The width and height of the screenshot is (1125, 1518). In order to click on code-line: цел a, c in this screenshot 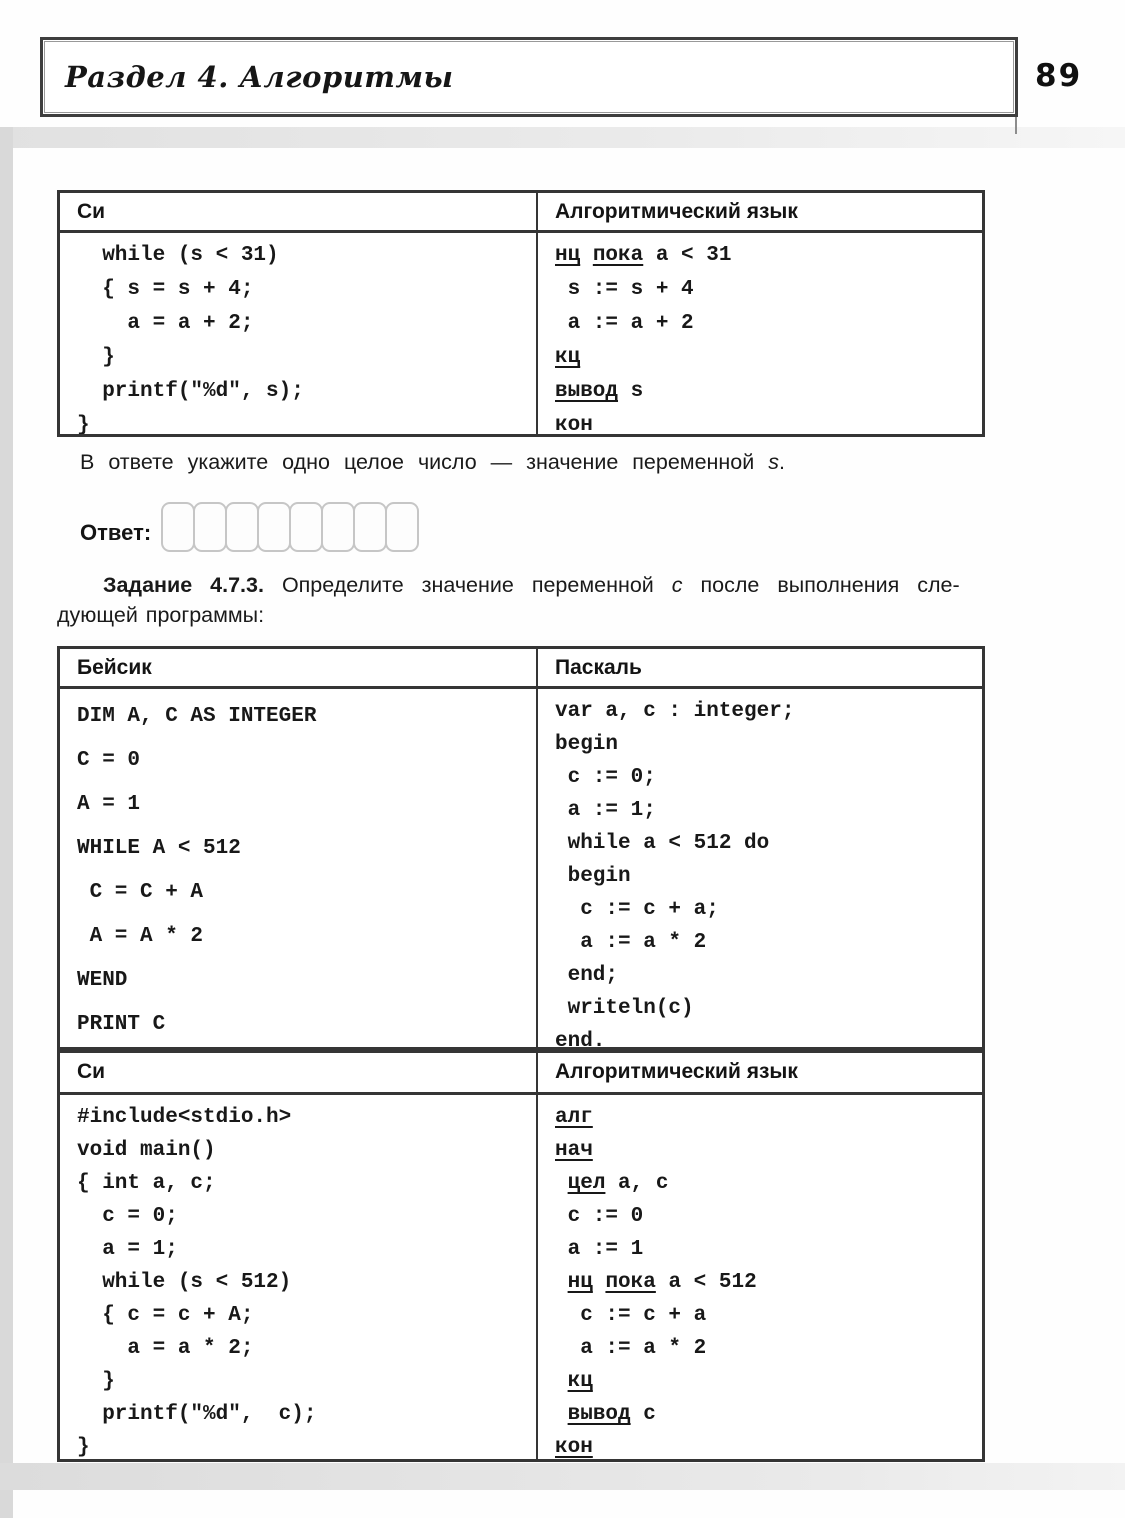, I will do `click(618, 1183)`.